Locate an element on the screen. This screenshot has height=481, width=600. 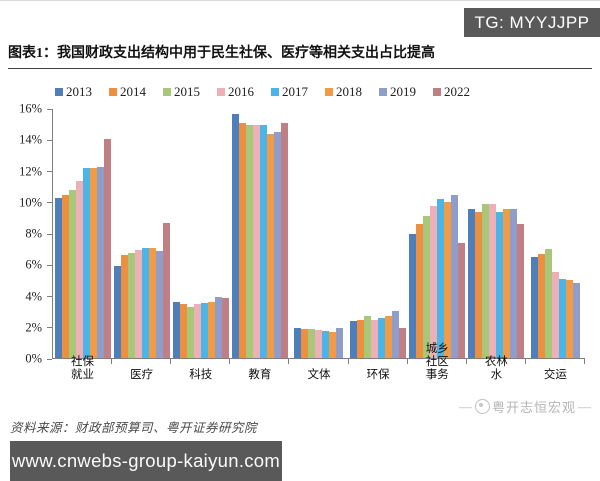
y-axis: 0% 2% 4% 6% 8% 10% 12% 14% 16% is located at coordinates (26, 234).